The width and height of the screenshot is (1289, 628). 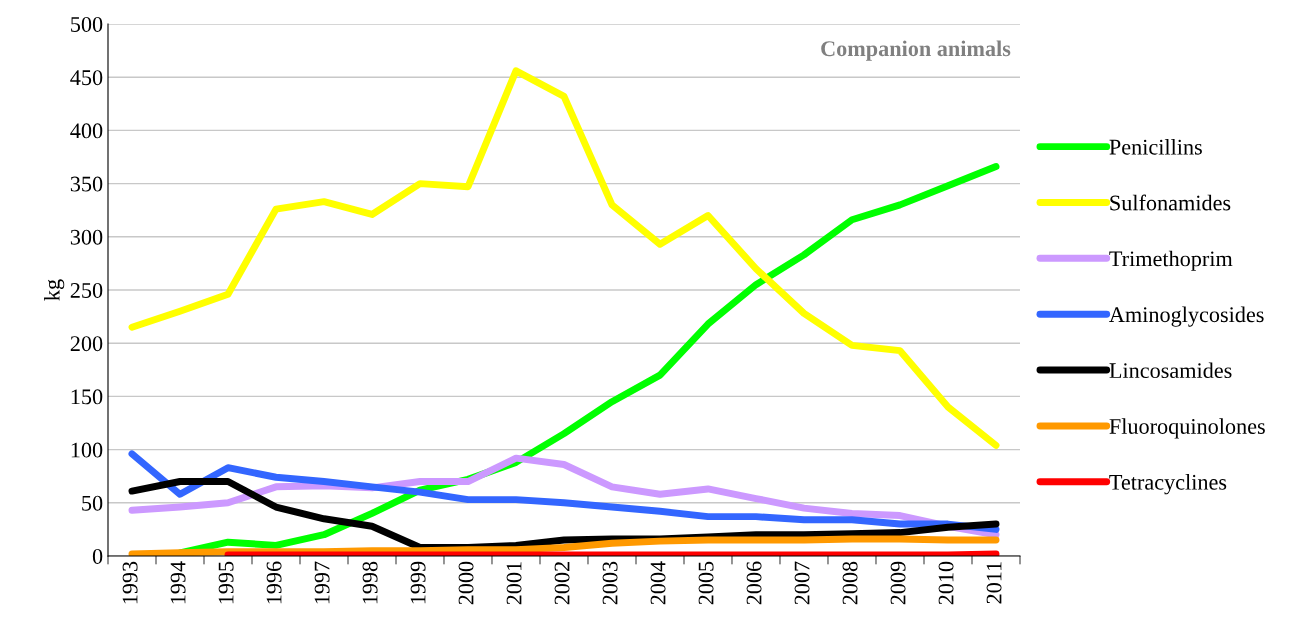 I want to click on x-tick-label: 2001, so click(x=514, y=583).